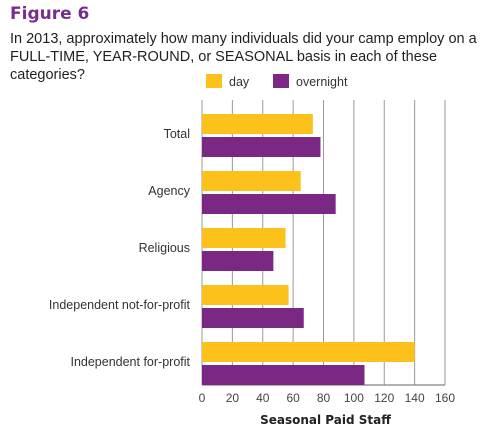 The width and height of the screenshot is (500, 437). I want to click on legend-label-overnight: overnight, so click(322, 82).